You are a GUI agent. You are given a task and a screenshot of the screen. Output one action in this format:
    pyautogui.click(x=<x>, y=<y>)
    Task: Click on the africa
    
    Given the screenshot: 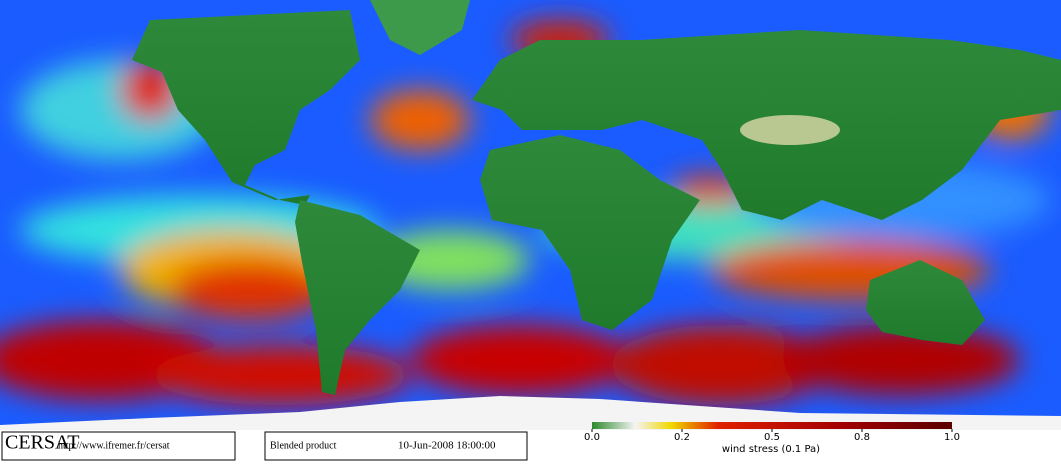 What is the action you would take?
    pyautogui.click(x=590, y=232)
    